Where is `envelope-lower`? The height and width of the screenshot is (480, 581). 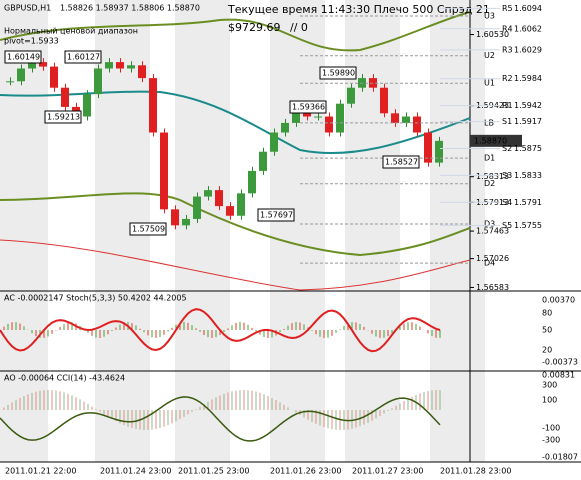 envelope-lower is located at coordinates (235, 224).